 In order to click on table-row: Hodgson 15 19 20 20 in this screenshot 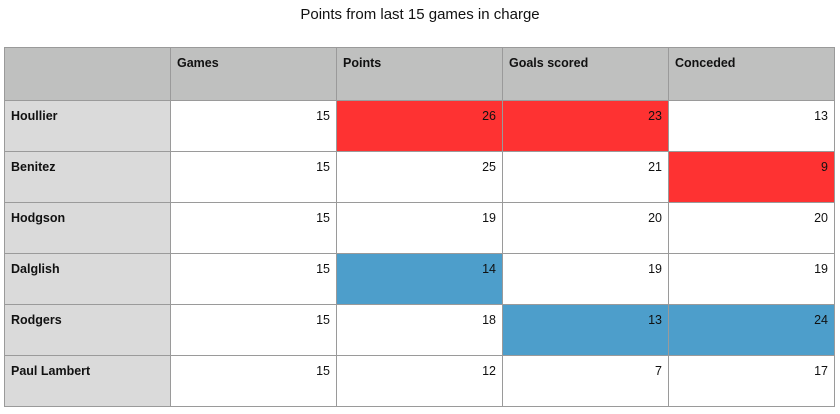, I will do `click(419, 228)`.